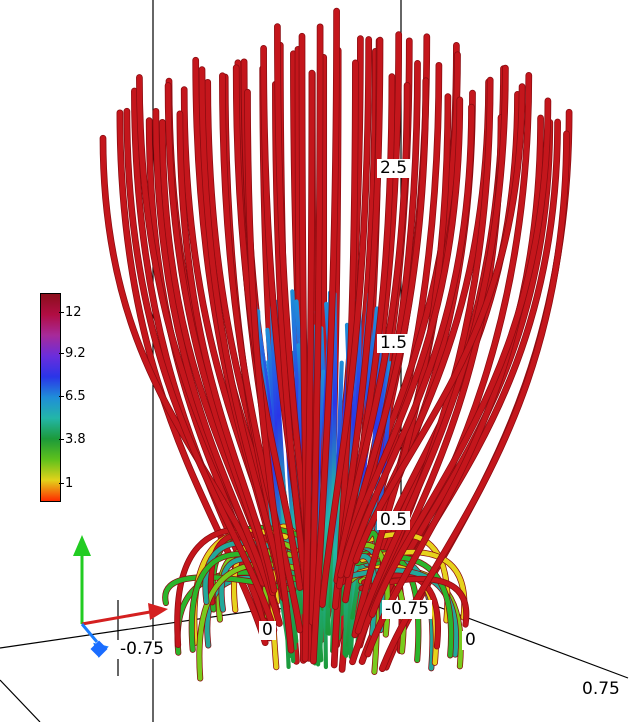  I want to click on legend-color-bar, so click(50, 397).